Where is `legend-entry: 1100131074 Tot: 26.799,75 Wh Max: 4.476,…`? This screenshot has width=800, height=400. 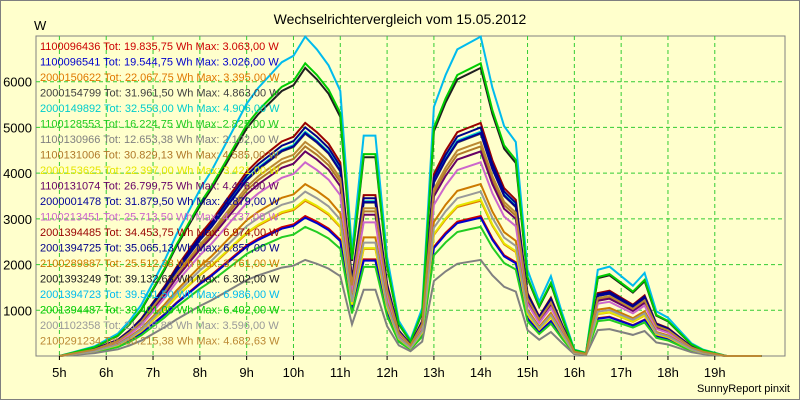
legend-entry: 1100131074 Tot: 26.799,75 Wh Max: 4.476,… is located at coordinates (159, 187).